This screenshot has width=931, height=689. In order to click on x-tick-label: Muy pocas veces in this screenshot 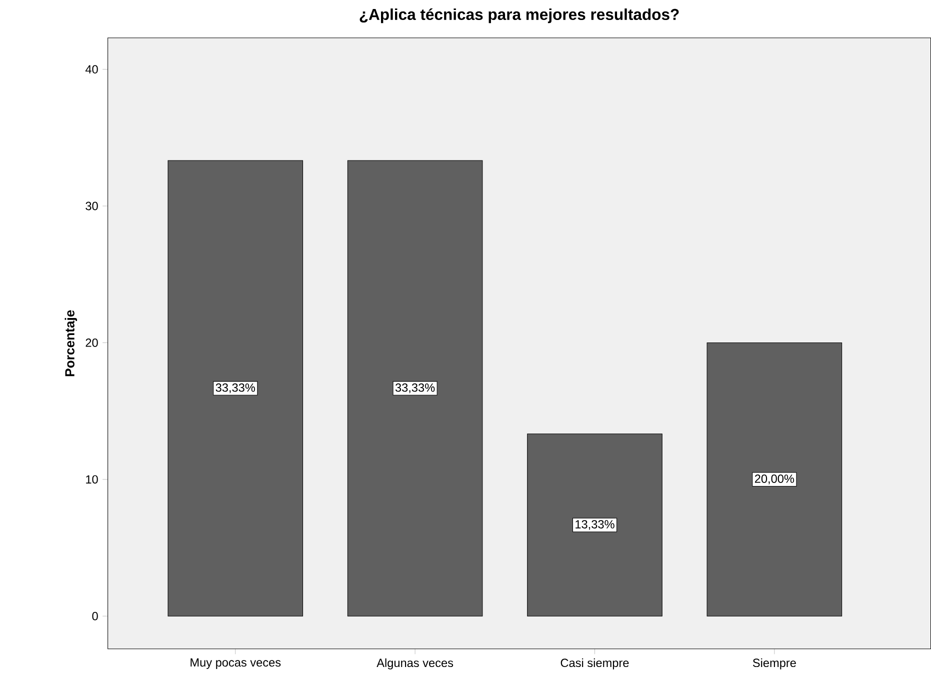, I will do `click(235, 664)`.